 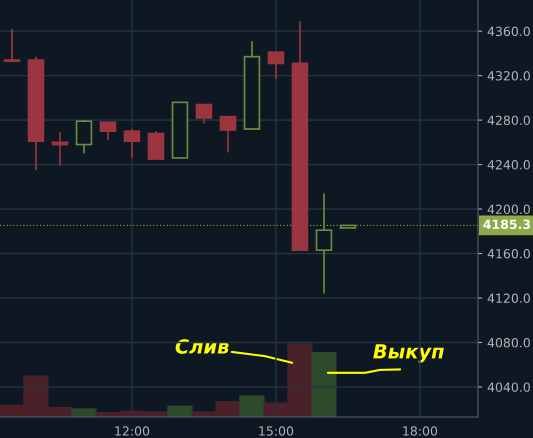 What do you see at coordinates (509, 121) in the screenshot?
I see `y-tick-label: 4280.0` at bounding box center [509, 121].